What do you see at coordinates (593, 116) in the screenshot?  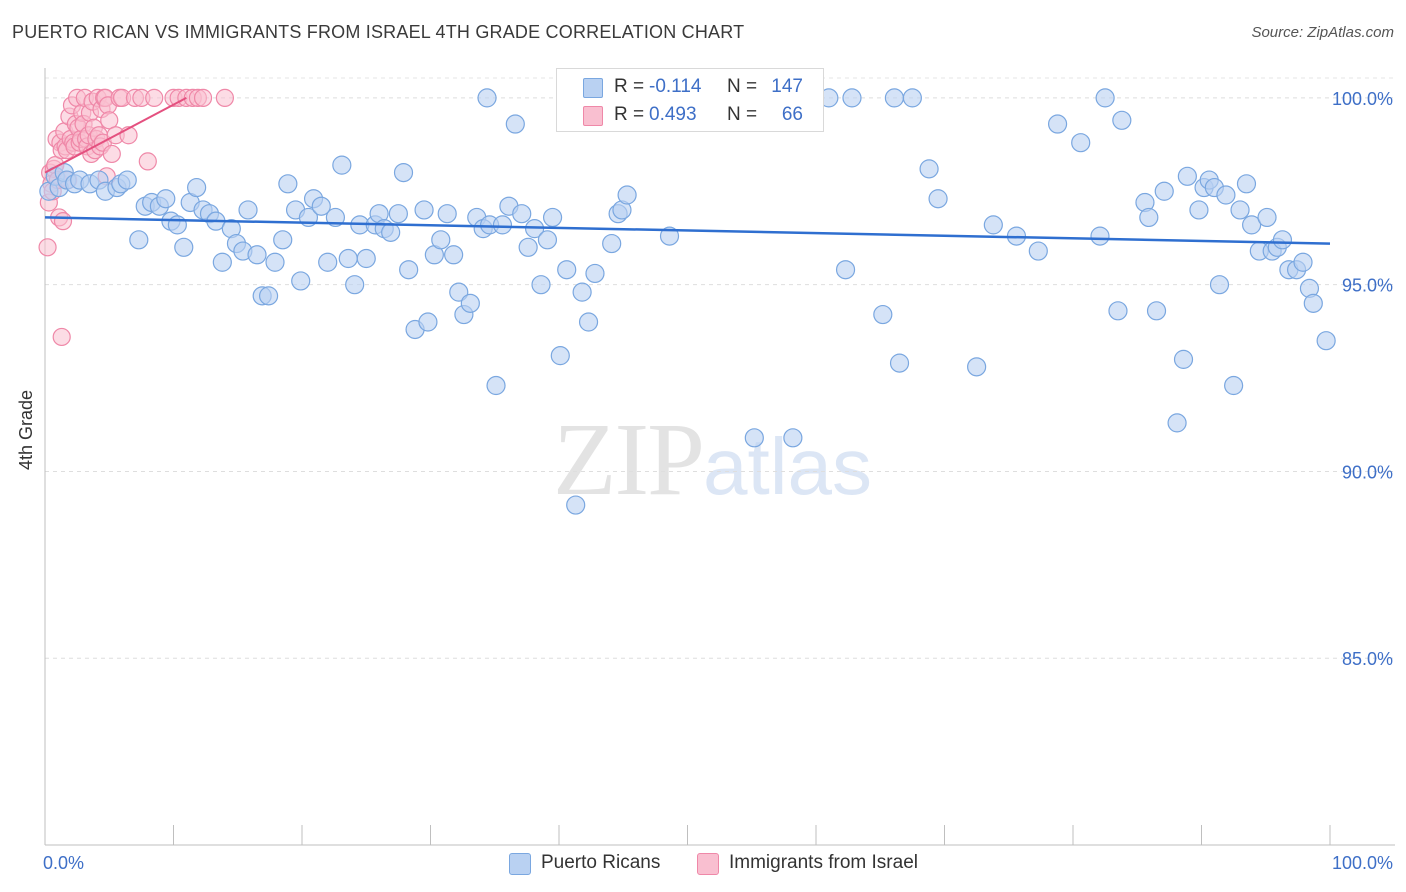 I see `legend-swatch-pink` at bounding box center [593, 116].